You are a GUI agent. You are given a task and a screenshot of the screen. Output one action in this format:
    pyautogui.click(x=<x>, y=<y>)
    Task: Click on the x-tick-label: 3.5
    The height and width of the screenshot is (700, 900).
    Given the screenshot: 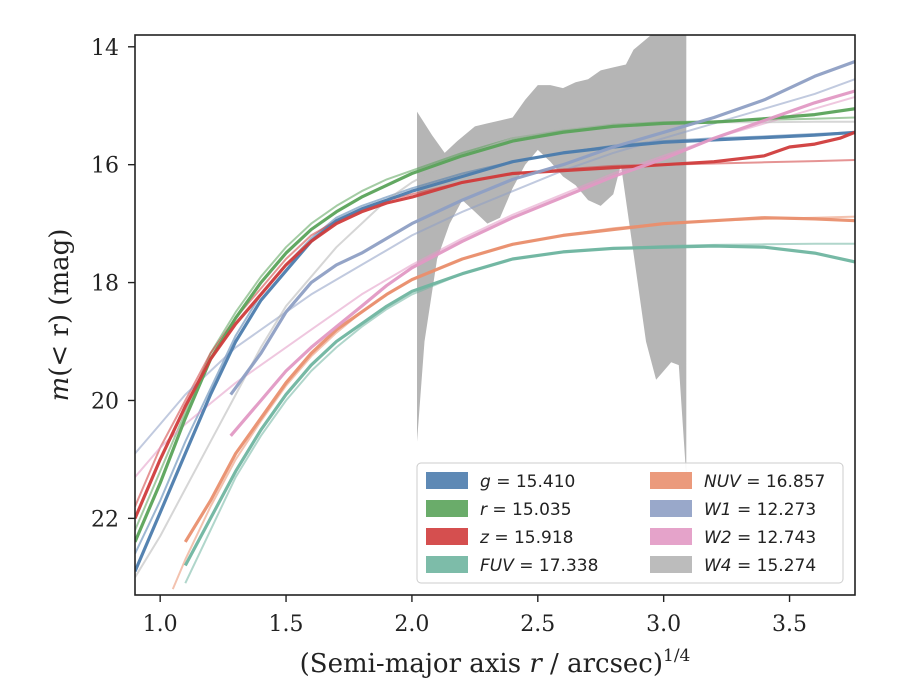 What is the action you would take?
    pyautogui.click(x=789, y=624)
    